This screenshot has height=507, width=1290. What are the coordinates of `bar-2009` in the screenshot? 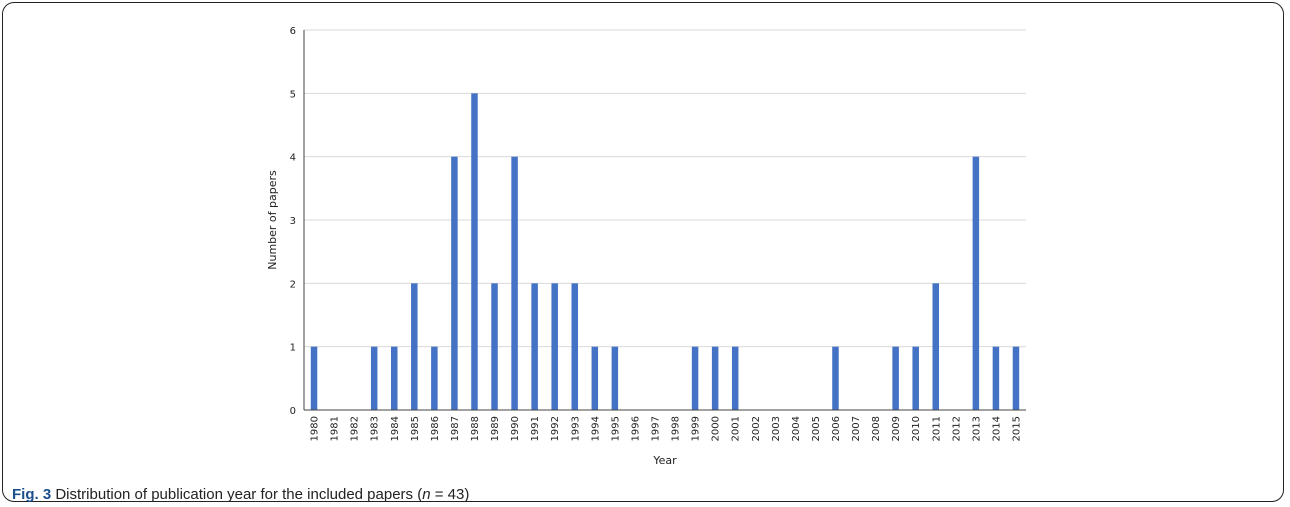 It's located at (895, 378).